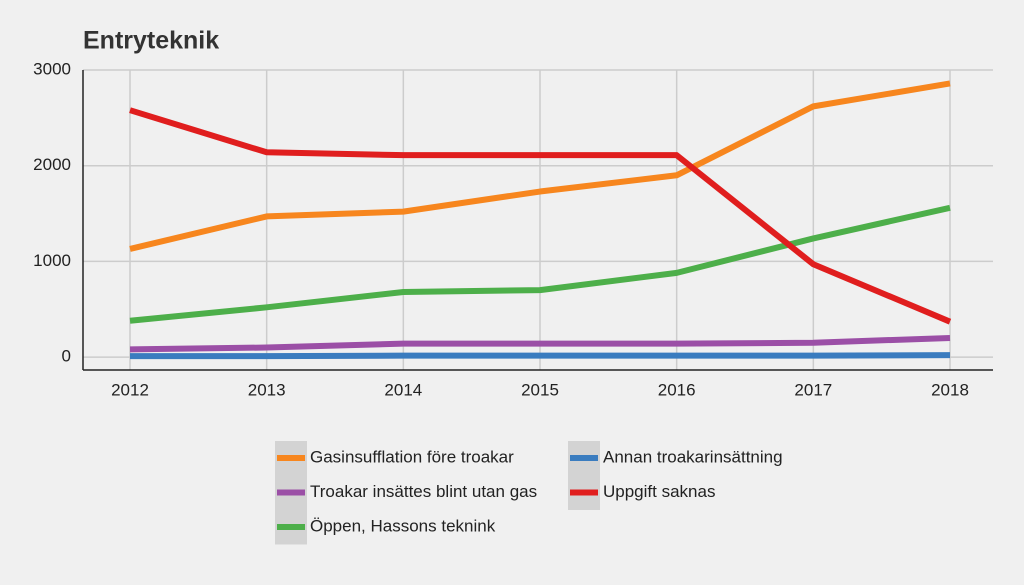 Image resolution: width=1024 pixels, height=585 pixels. What do you see at coordinates (403, 525) in the screenshot?
I see `legend-label: Öppen, Hassons teknink` at bounding box center [403, 525].